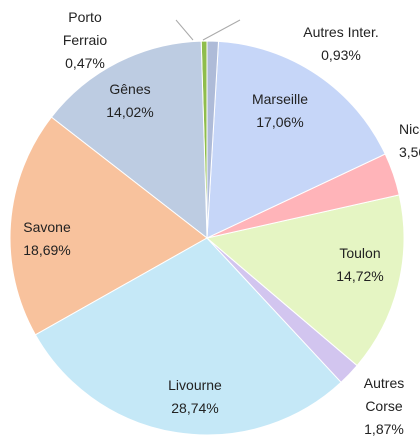 The width and height of the screenshot is (420, 438). Describe the element at coordinates (85, 28) in the screenshot. I see `category-name: Porto Ferraio` at that location.